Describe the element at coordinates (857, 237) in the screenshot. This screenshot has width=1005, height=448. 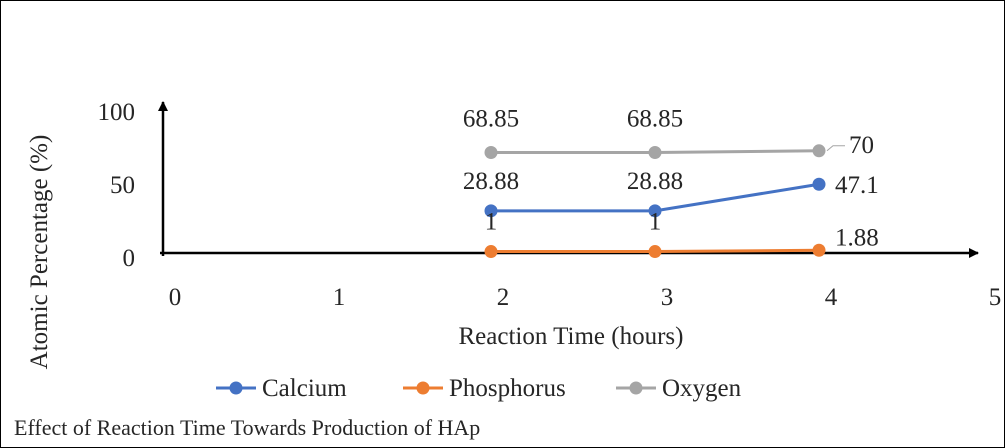
I see `data-label: 1.88` at that location.